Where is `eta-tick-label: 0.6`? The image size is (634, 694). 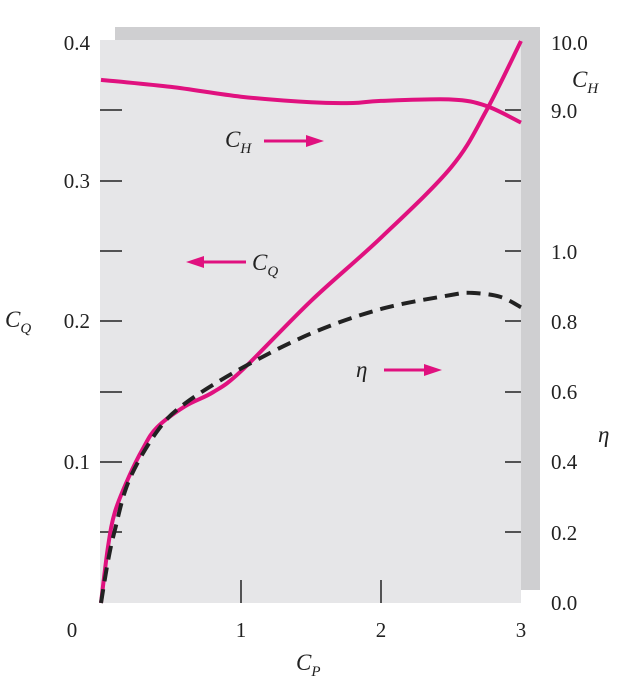 eta-tick-label: 0.6 is located at coordinates (564, 392).